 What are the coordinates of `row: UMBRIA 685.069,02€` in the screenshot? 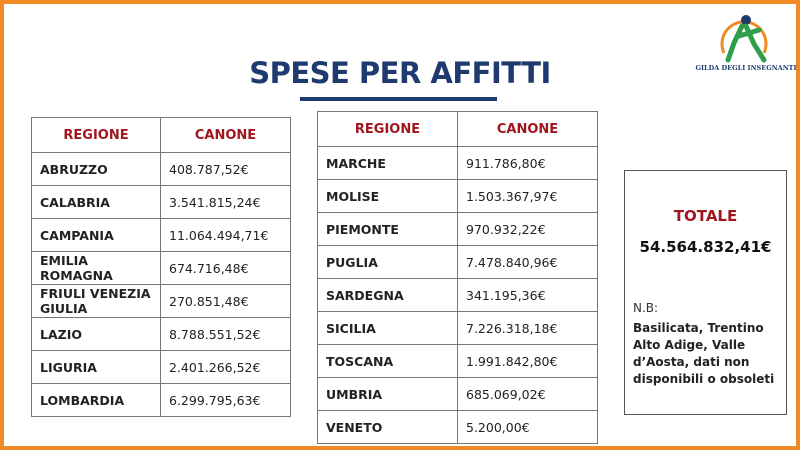 It's located at (457, 394).